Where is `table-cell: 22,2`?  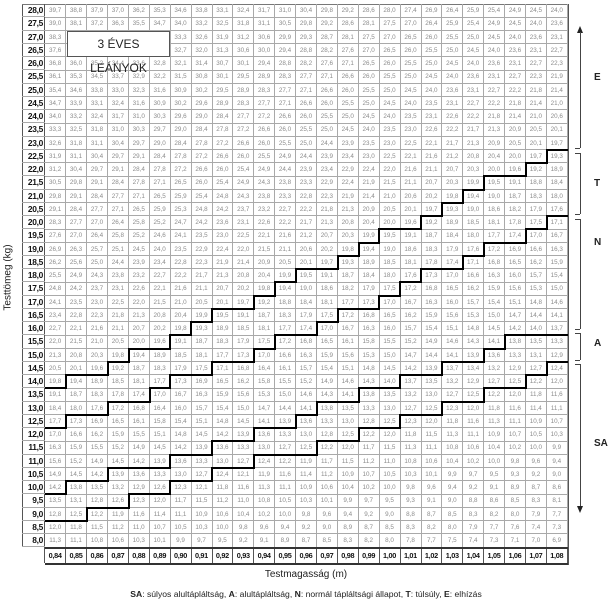 table-cell: 22,2 is located at coordinates (181, 276).